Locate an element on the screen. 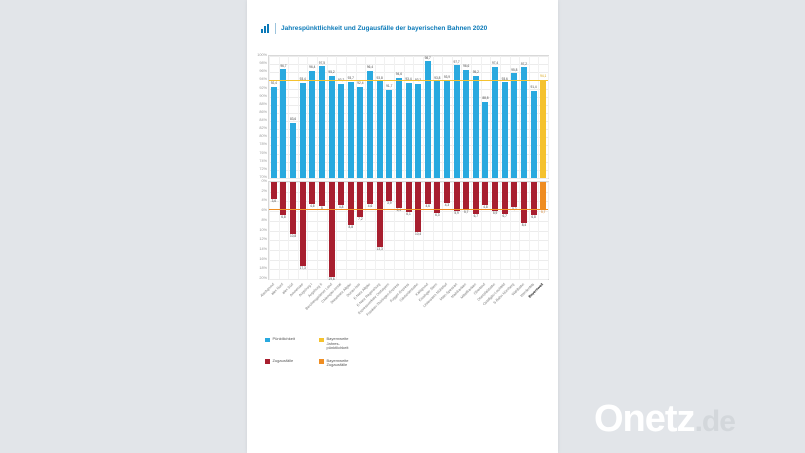 Image resolution: width=805 pixels, height=453 pixels. statewide-reference-line is located at coordinates (408, 80).